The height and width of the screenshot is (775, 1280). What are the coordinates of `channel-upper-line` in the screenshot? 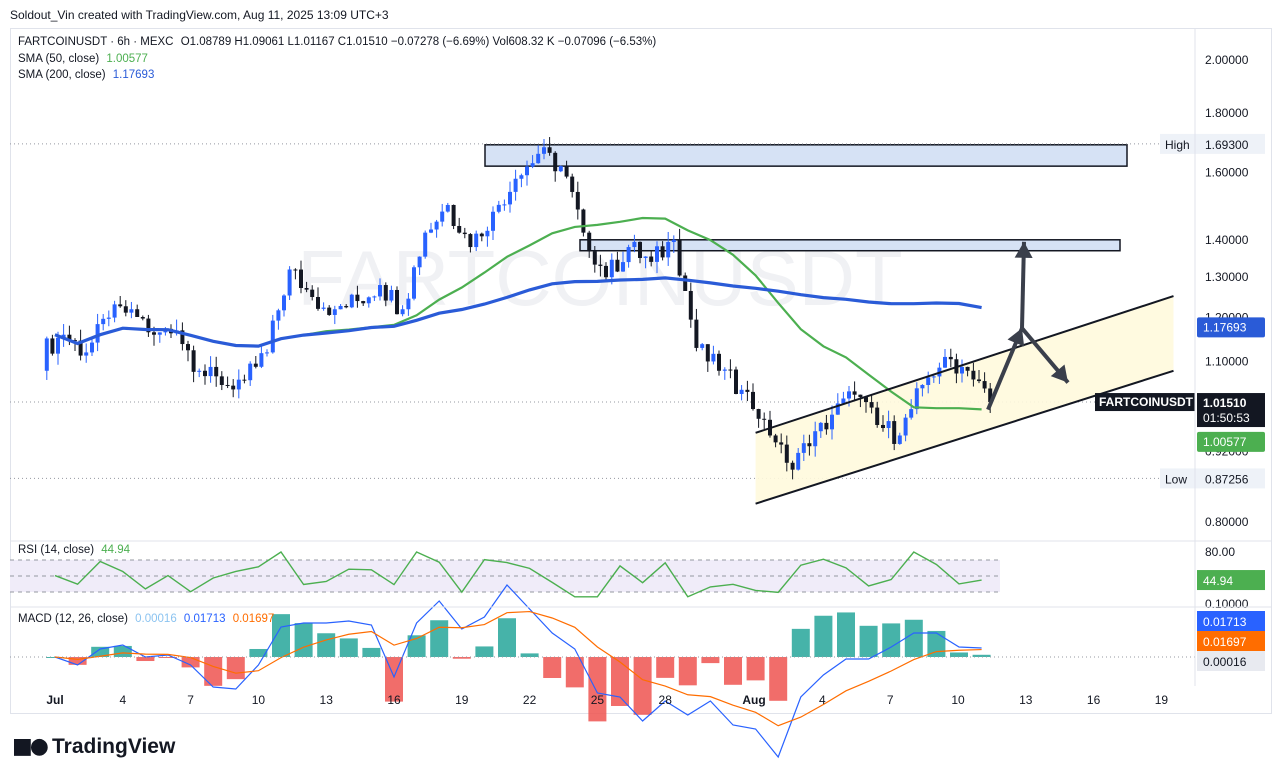 It's located at (964, 364).